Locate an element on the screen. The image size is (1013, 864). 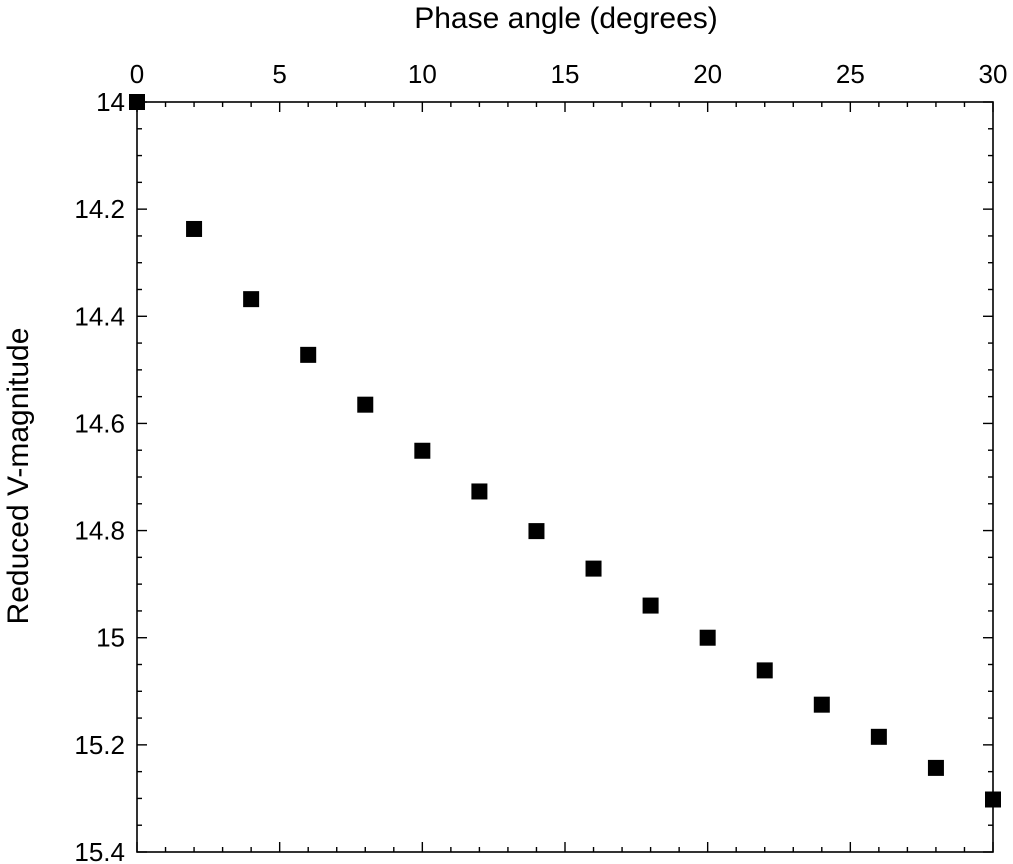
y-tick-label: 14 is located at coordinates (110, 102).